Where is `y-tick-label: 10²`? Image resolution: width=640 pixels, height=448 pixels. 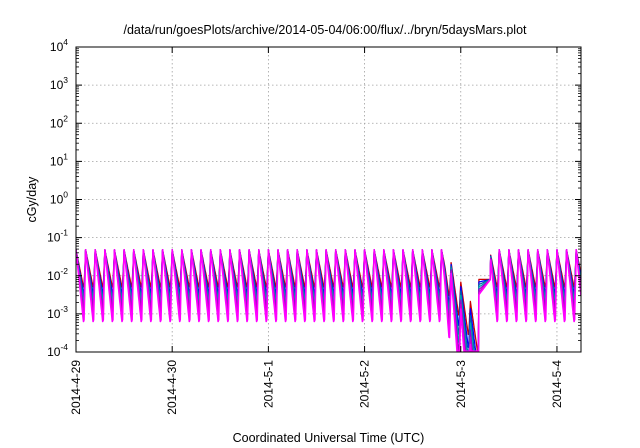
y-tick-label: 10² is located at coordinates (59, 121).